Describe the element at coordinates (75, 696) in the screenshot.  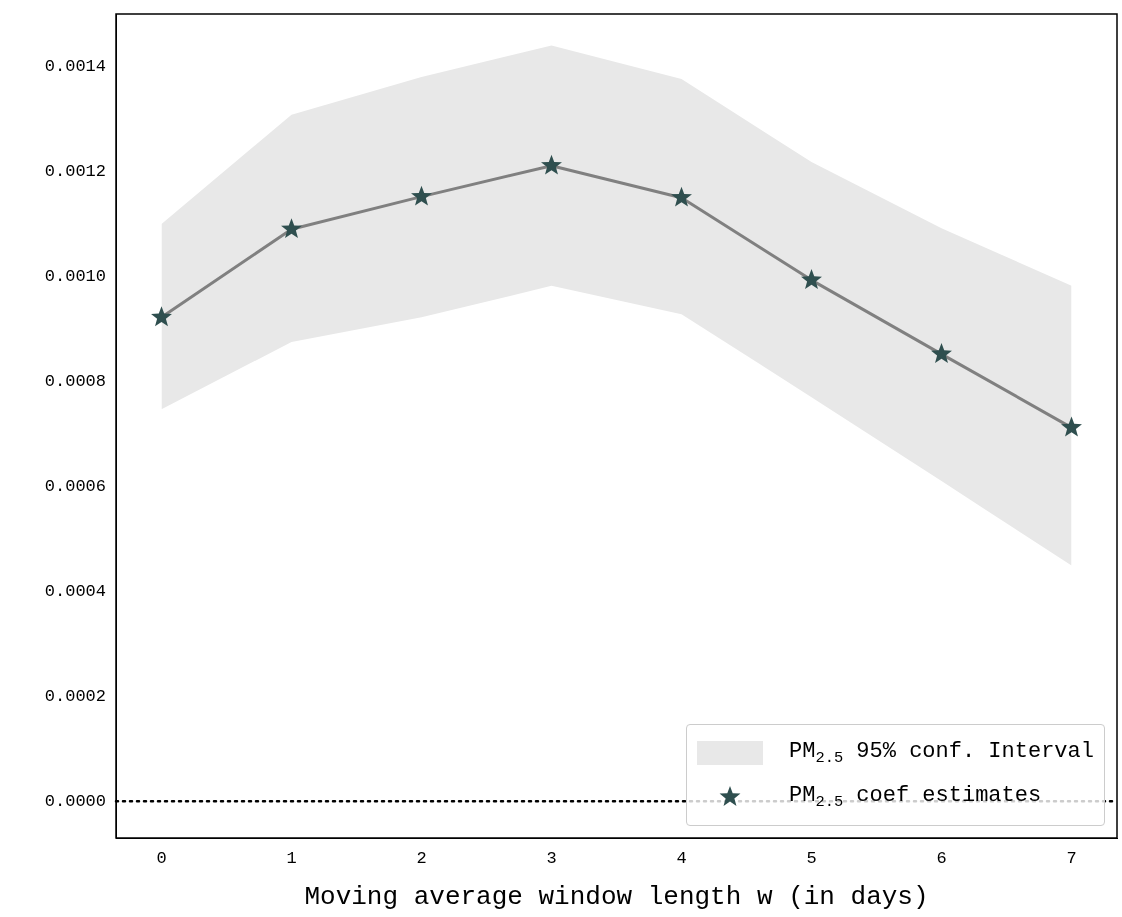
I see `y-tick-label: 0.0002` at that location.